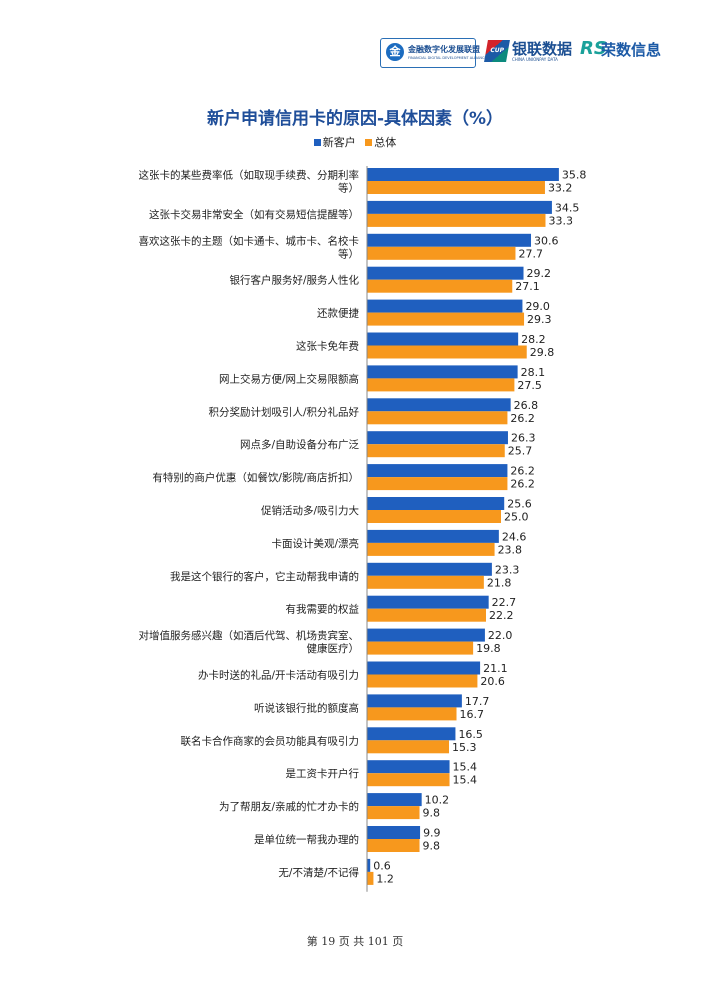  Describe the element at coordinates (270, 740) in the screenshot. I see `category-label: 联名卡合作商家的会员功能具有吸引力` at that location.